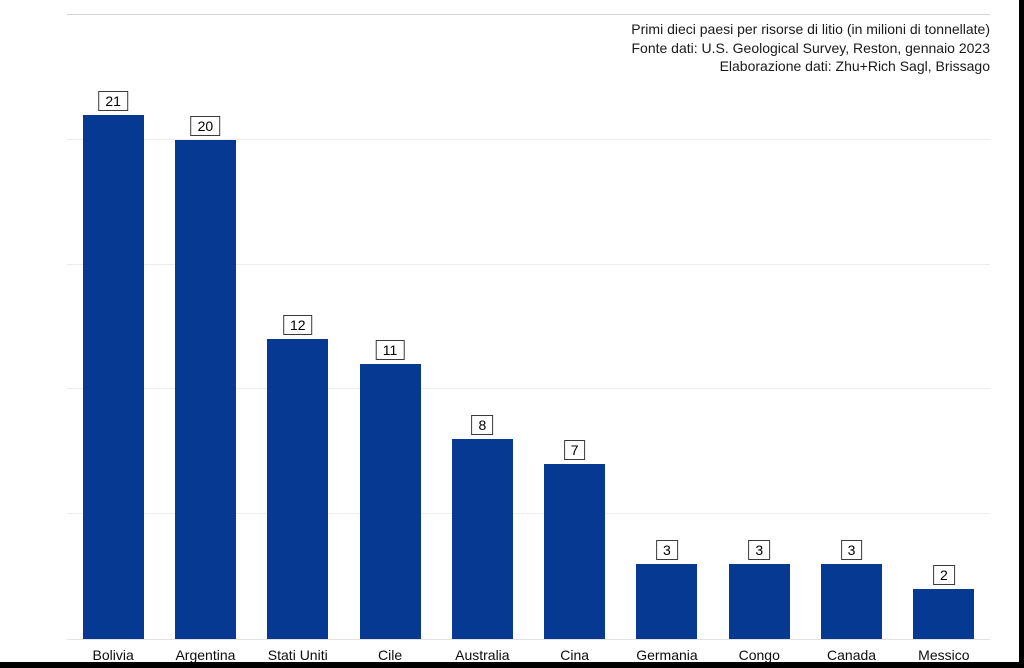 The image size is (1024, 668). What do you see at coordinates (759, 655) in the screenshot?
I see `x-axis-label: Congo` at bounding box center [759, 655].